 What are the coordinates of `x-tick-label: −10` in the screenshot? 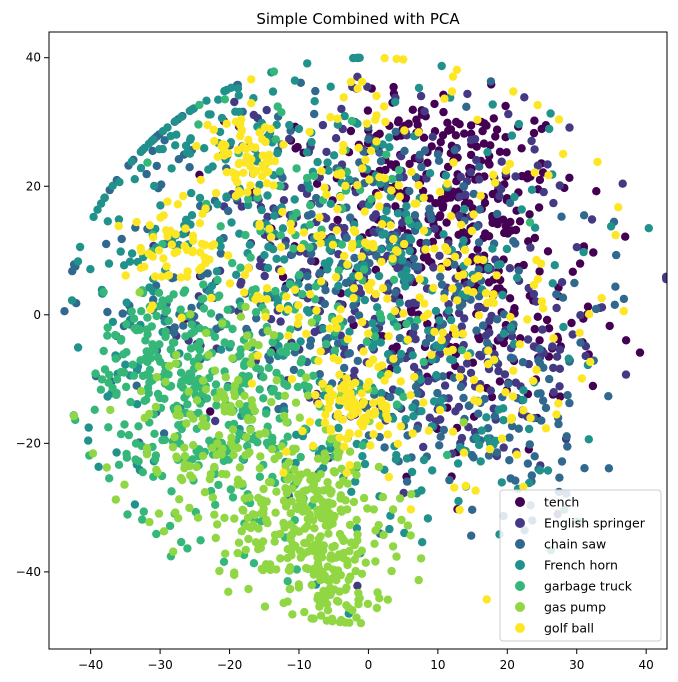 It's located at (298, 665).